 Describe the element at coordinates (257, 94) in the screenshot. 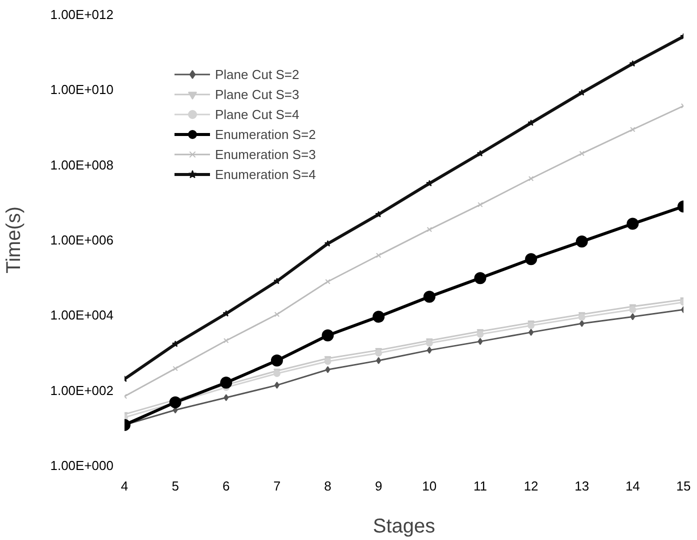

I see `legend-label: Plane Cut S=3` at that location.